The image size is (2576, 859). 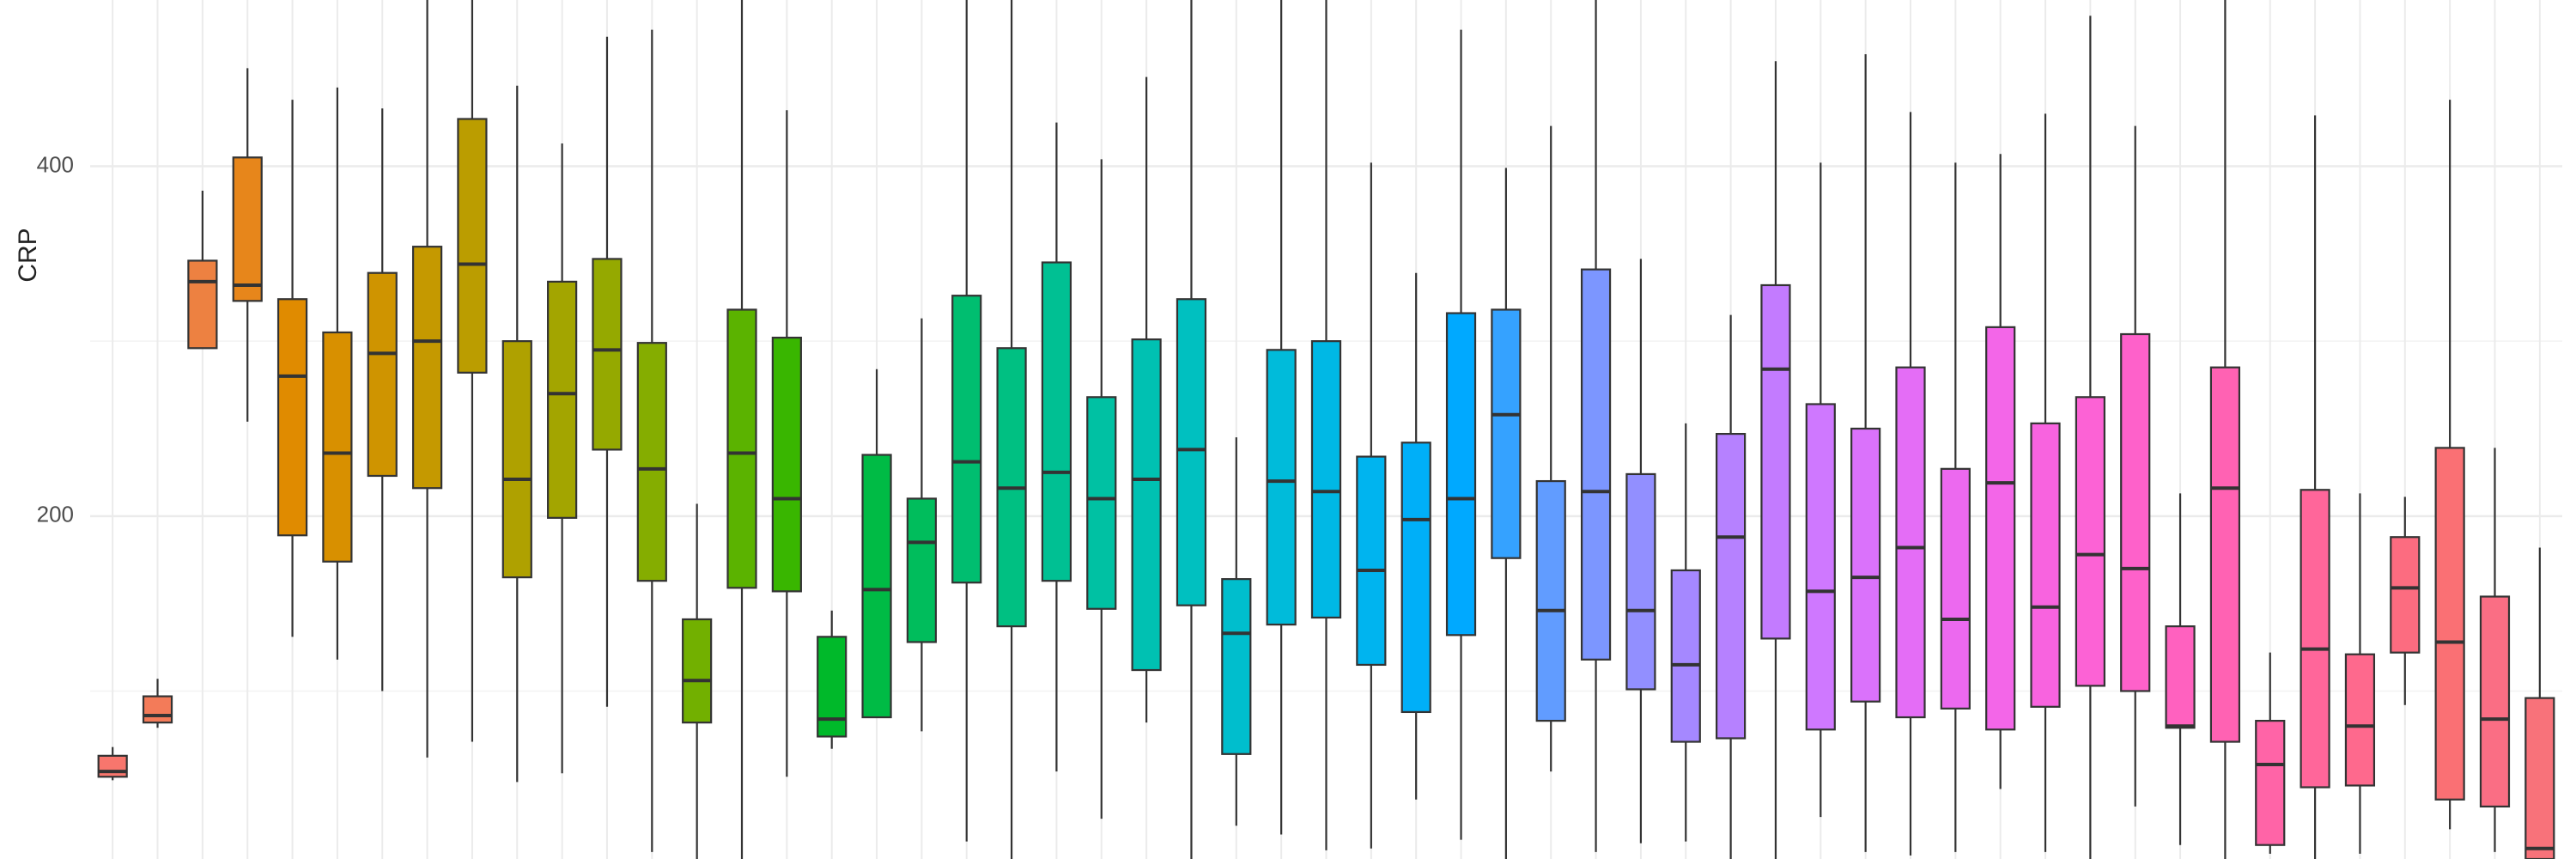 I want to click on y-axis-title: CRP, so click(x=28, y=255).